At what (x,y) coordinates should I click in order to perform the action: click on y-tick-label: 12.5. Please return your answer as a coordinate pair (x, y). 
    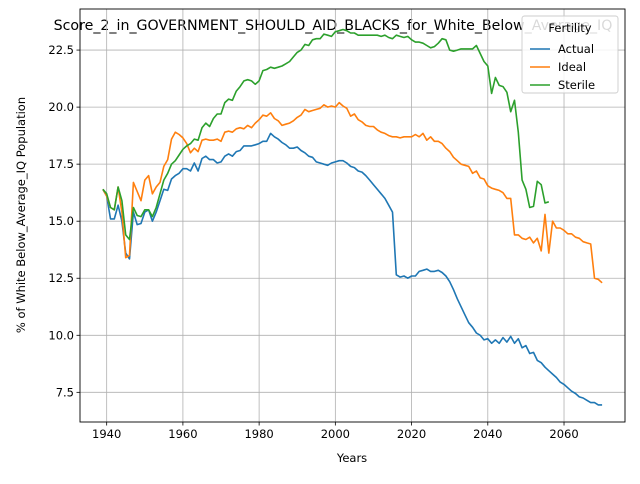
    Looking at the image, I should click on (61, 278).